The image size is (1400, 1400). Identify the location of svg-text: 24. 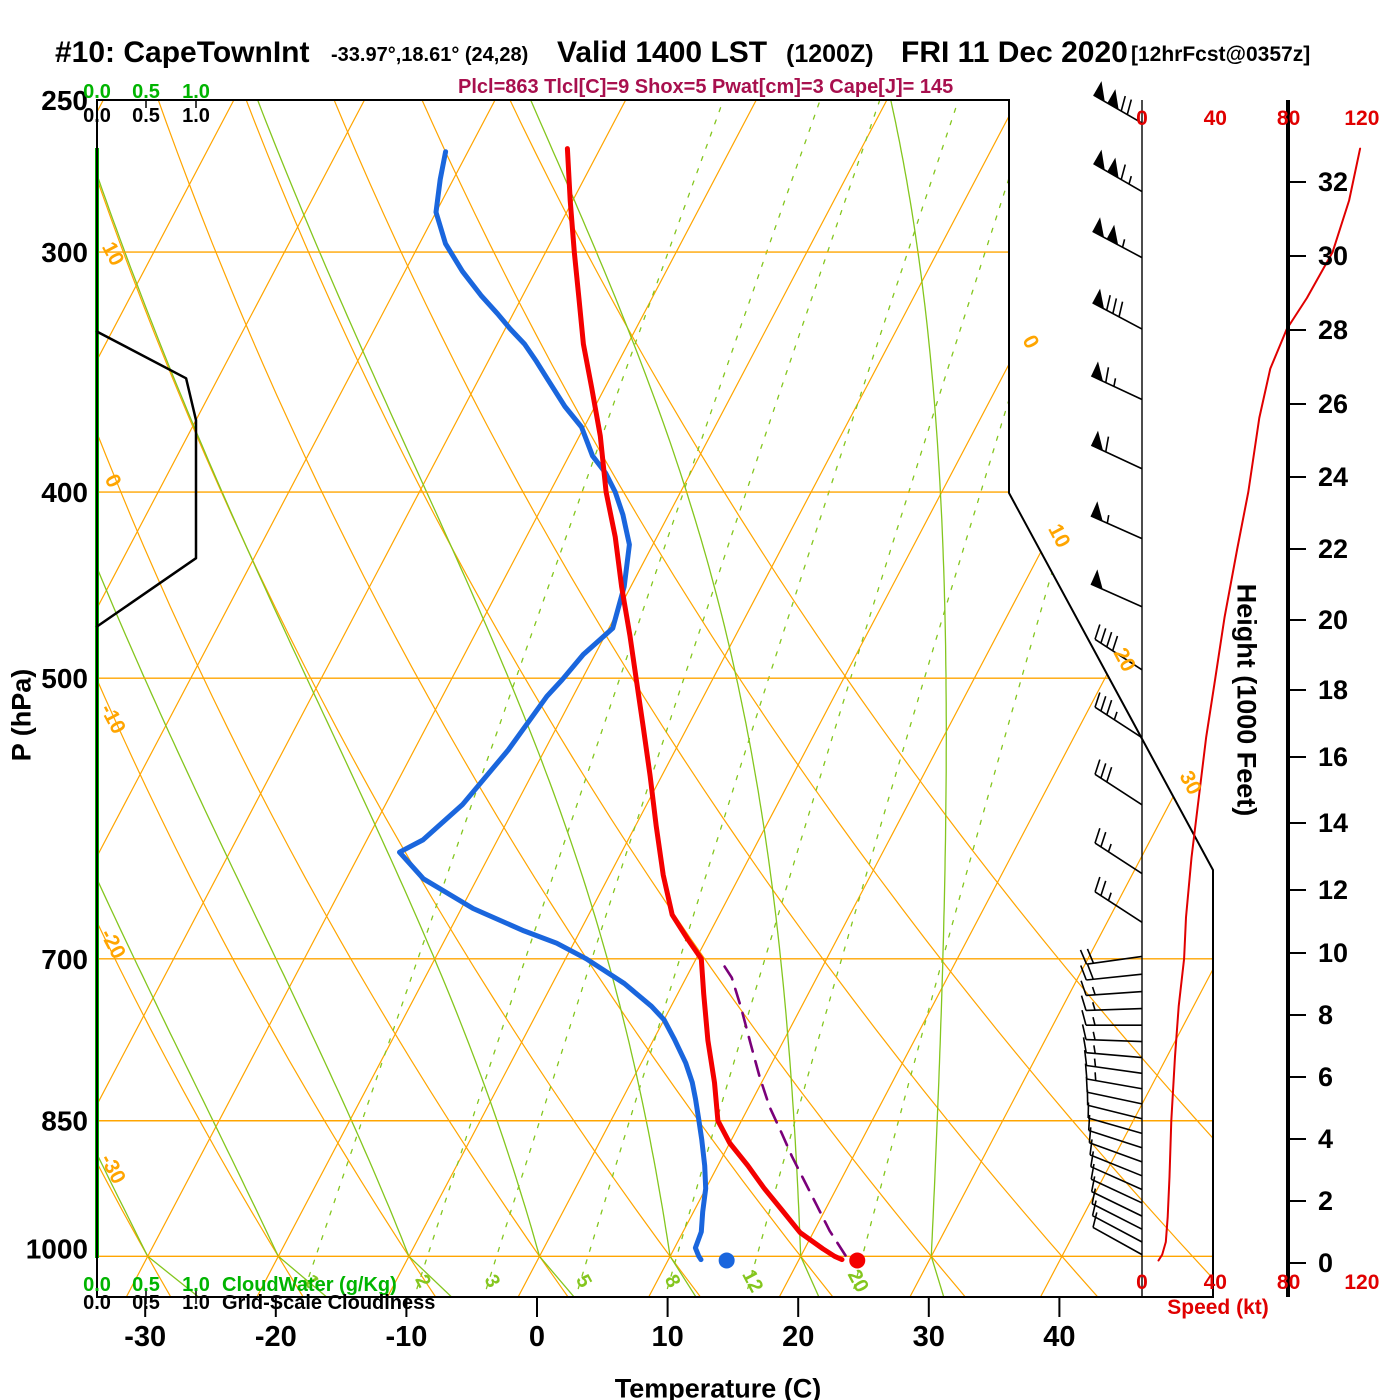
(1333, 477).